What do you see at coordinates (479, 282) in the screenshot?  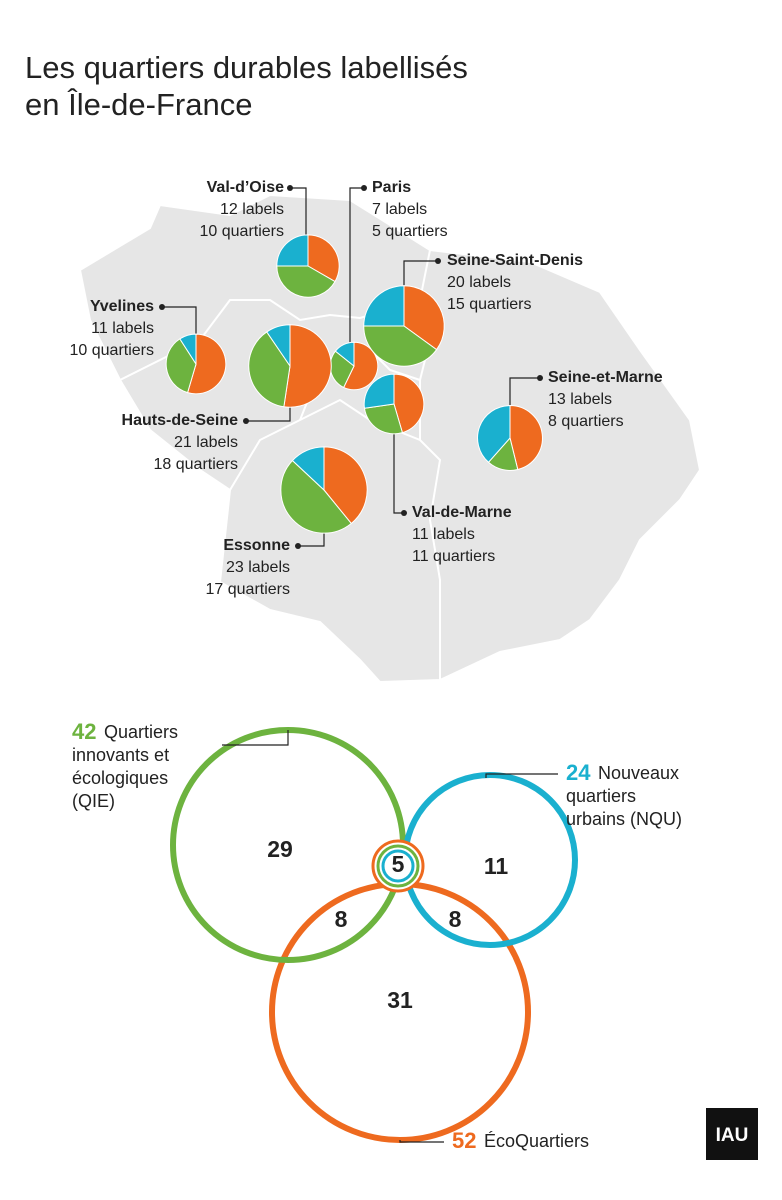 I see `department-labels: 20 labels` at bounding box center [479, 282].